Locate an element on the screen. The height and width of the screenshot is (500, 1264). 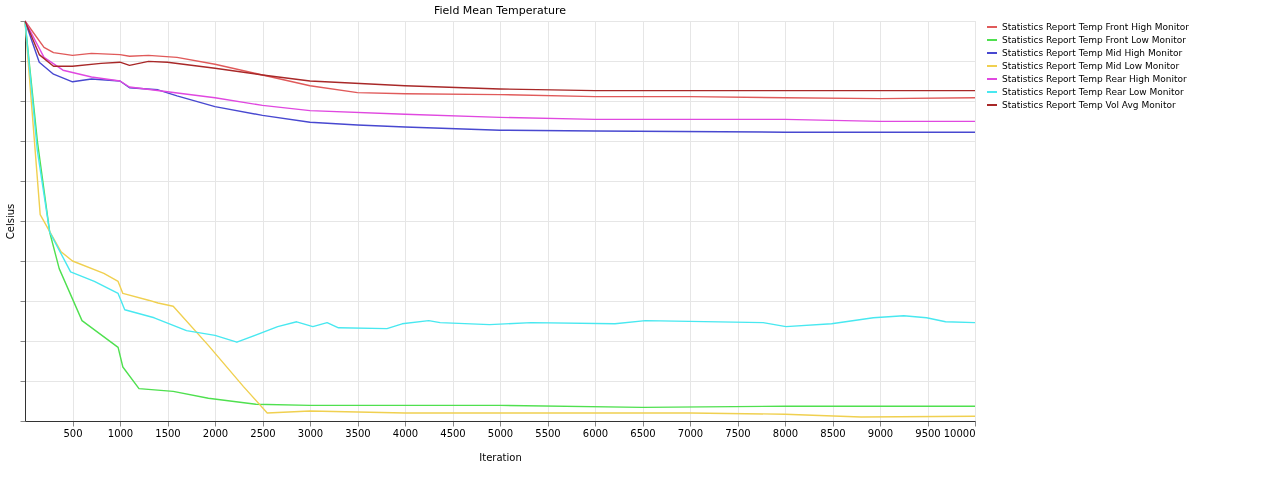
x-tick-label: 4000 is located at coordinates (405, 433).